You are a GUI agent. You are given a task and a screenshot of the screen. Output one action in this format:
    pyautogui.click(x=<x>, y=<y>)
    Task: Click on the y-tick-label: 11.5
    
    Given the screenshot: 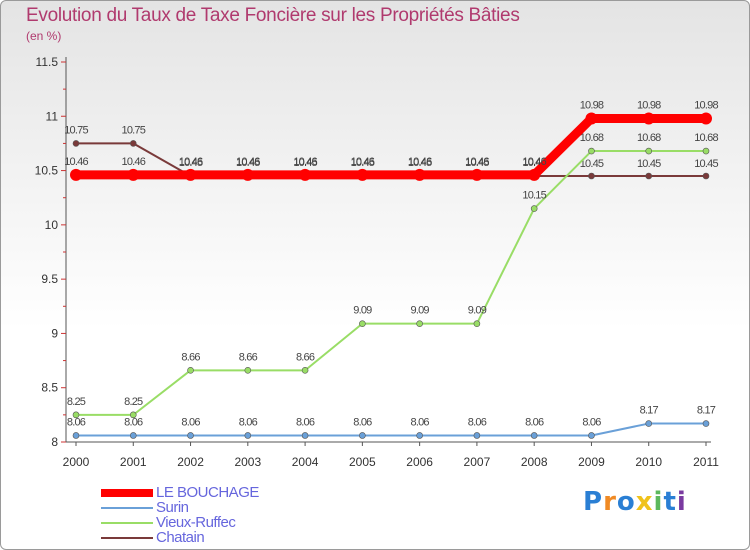 What is the action you would take?
    pyautogui.click(x=47, y=62)
    